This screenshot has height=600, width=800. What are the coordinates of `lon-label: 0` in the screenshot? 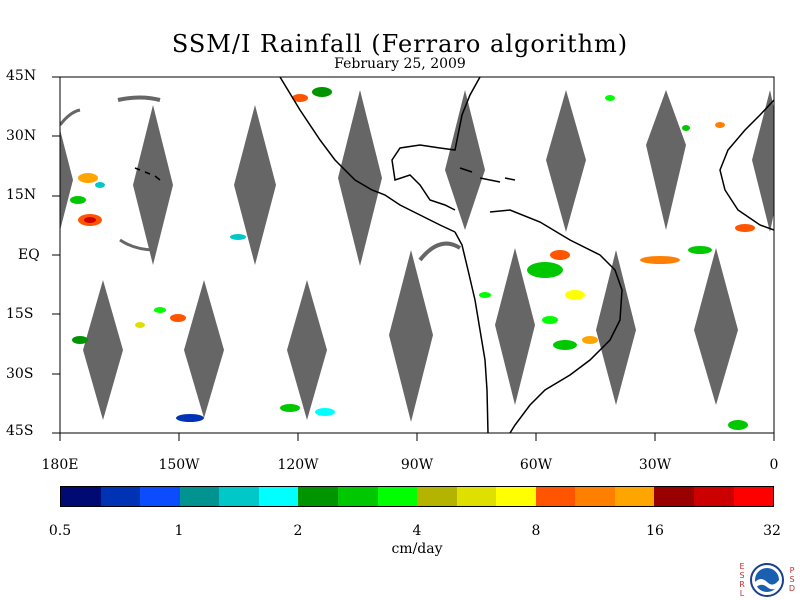 It's located at (774, 465).